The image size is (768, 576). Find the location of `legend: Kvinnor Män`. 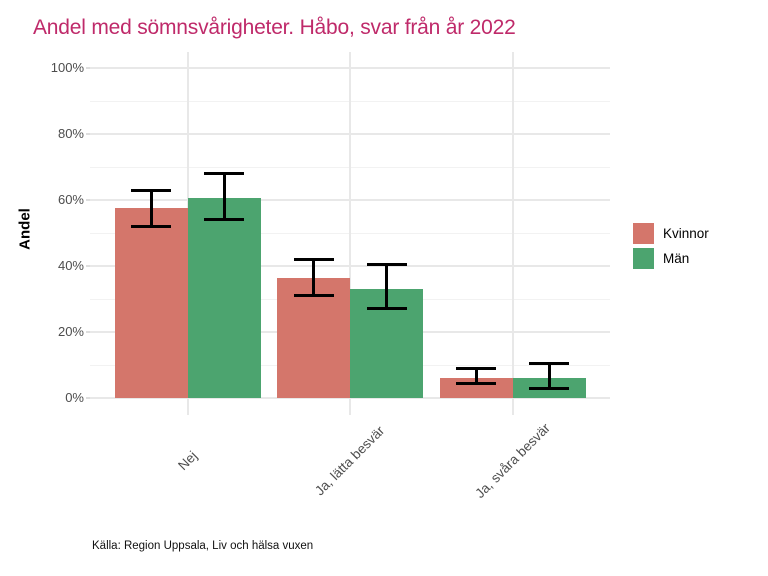

legend: Kvinnor Män is located at coordinates (671, 246).